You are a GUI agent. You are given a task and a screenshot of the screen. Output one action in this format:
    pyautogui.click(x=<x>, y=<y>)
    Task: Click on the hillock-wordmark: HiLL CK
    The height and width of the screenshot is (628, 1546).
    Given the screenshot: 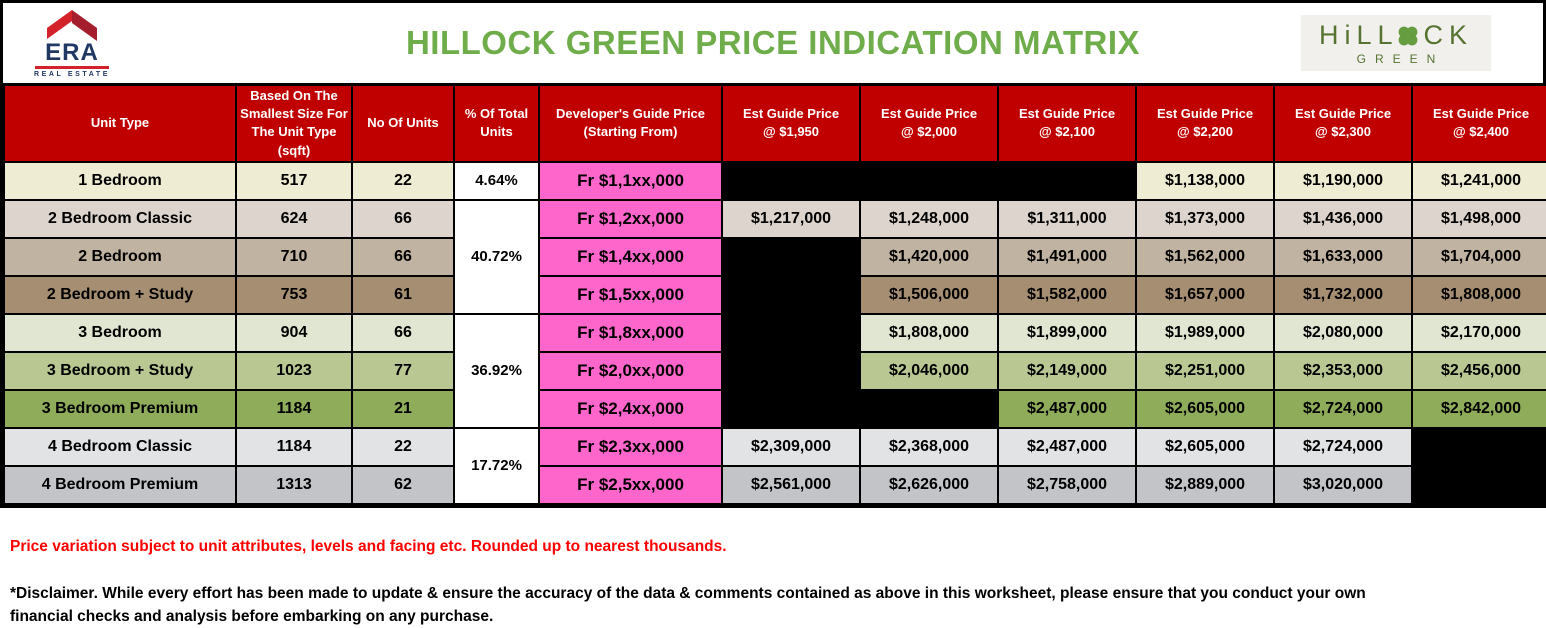 What is the action you would take?
    pyautogui.click(x=1395, y=35)
    